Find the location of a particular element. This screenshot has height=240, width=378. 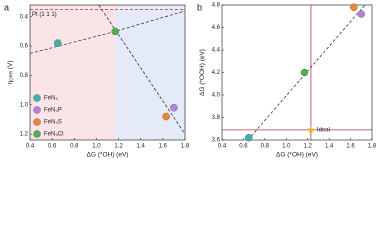

y-tick-label: 0.8 is located at coordinates (24, 76).